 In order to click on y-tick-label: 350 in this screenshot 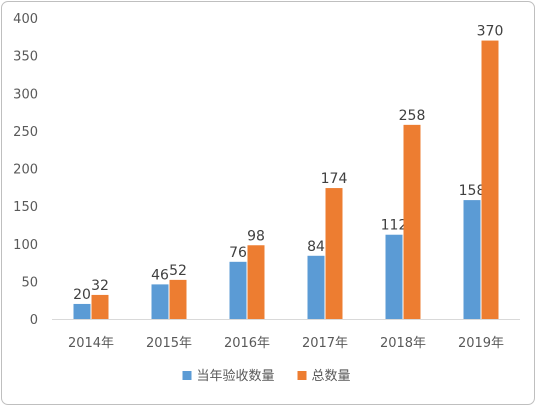, I will do `click(25, 57)`.